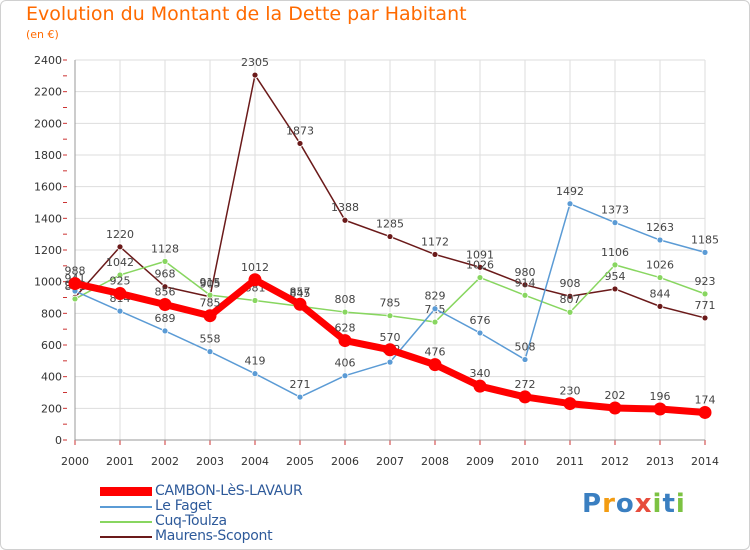  Describe the element at coordinates (42, 34) in the screenshot. I see `chart-subtitle: (en €)` at that location.